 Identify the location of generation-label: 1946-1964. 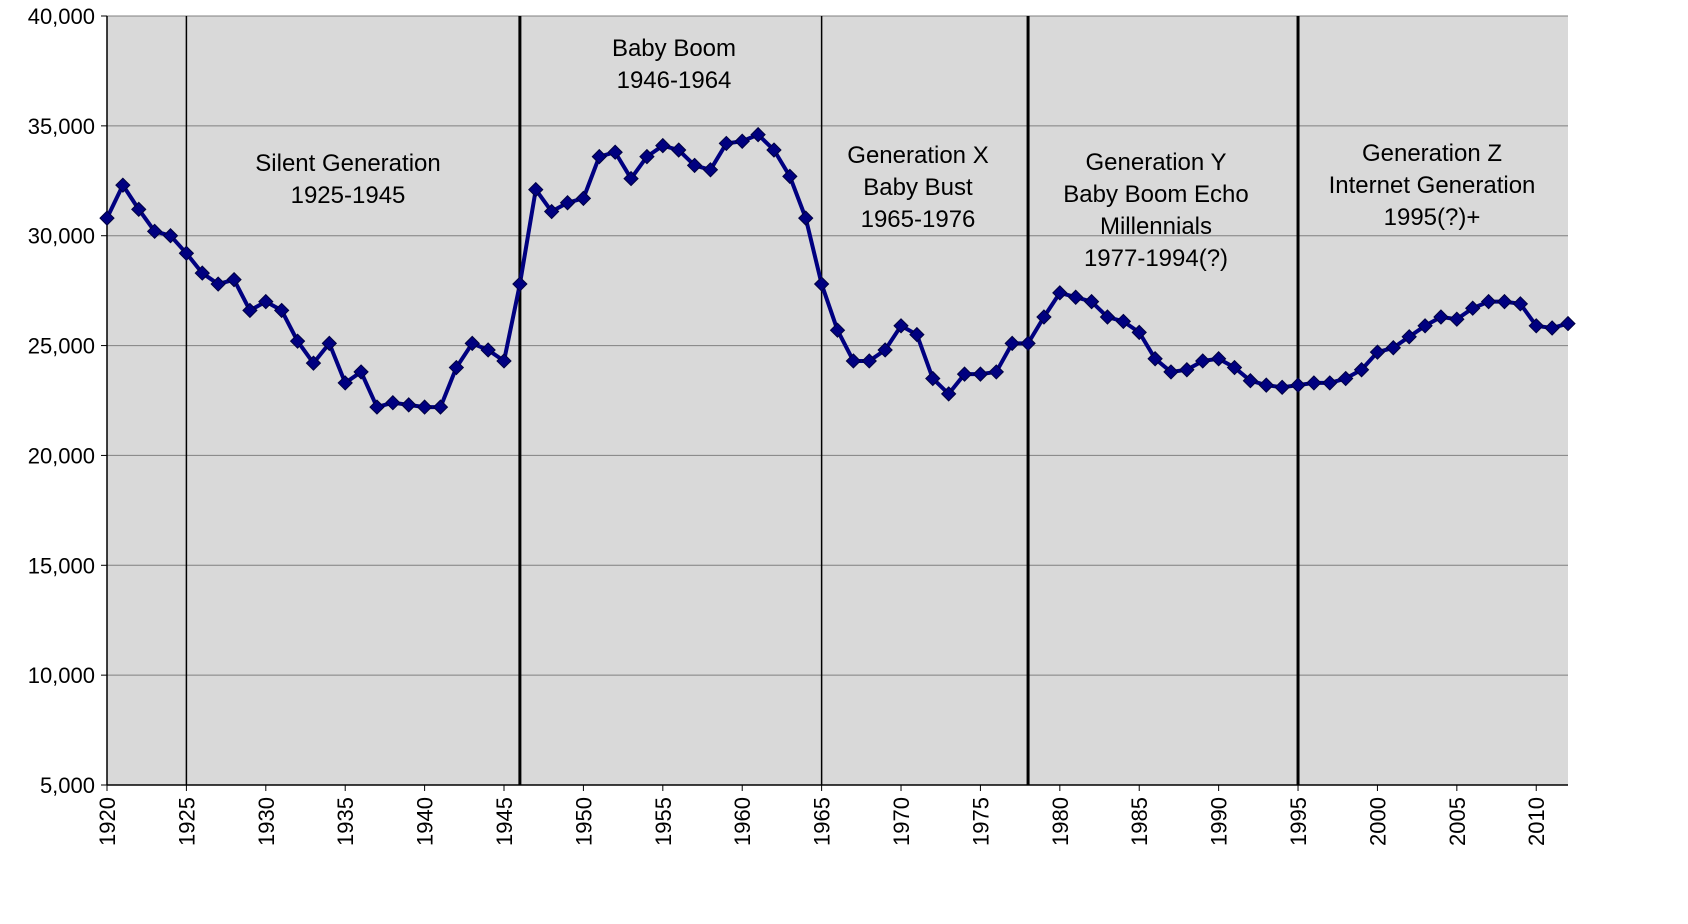
(674, 80).